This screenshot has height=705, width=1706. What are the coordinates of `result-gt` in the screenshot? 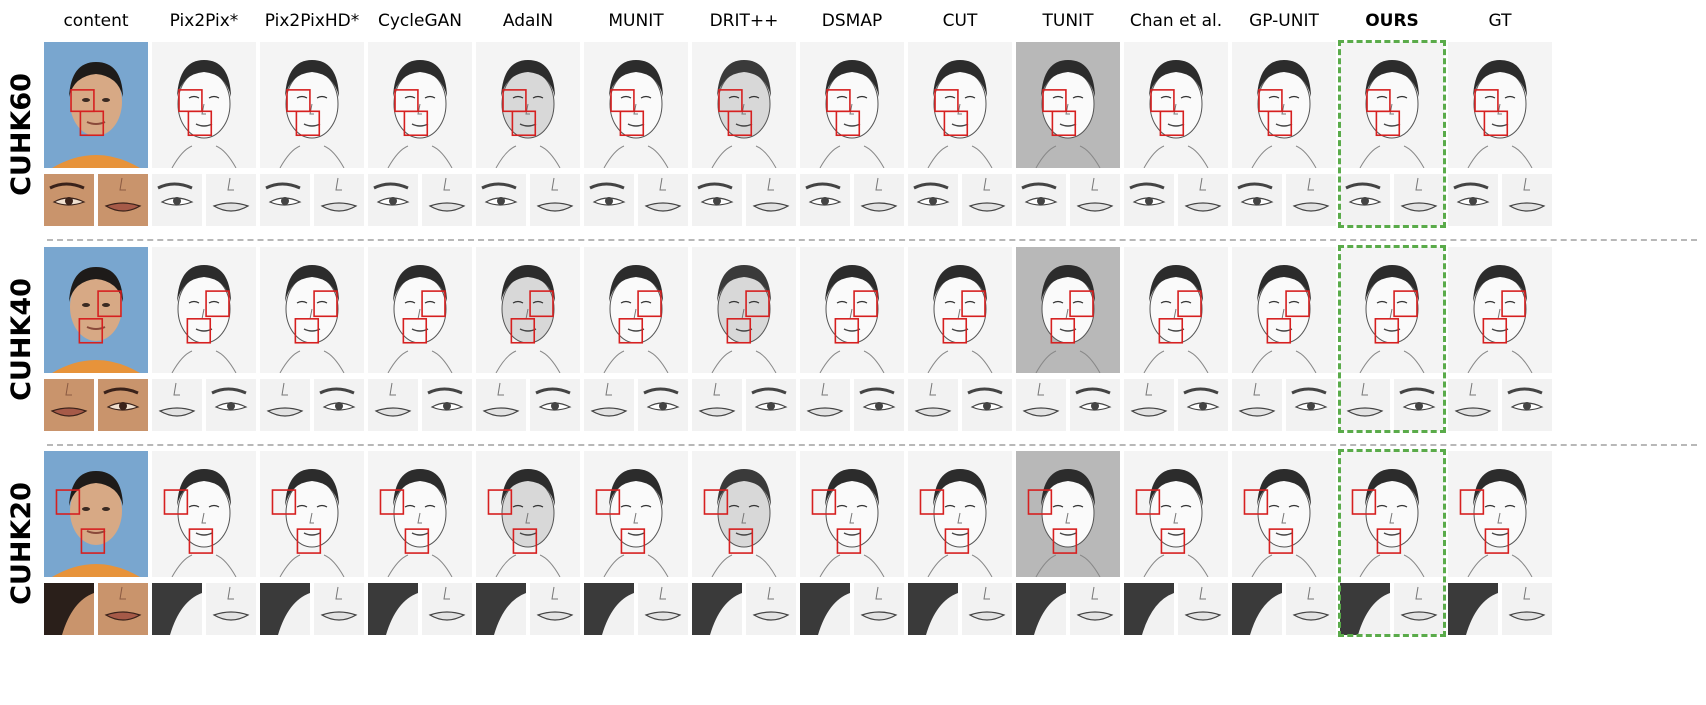 It's located at (1500, 105).